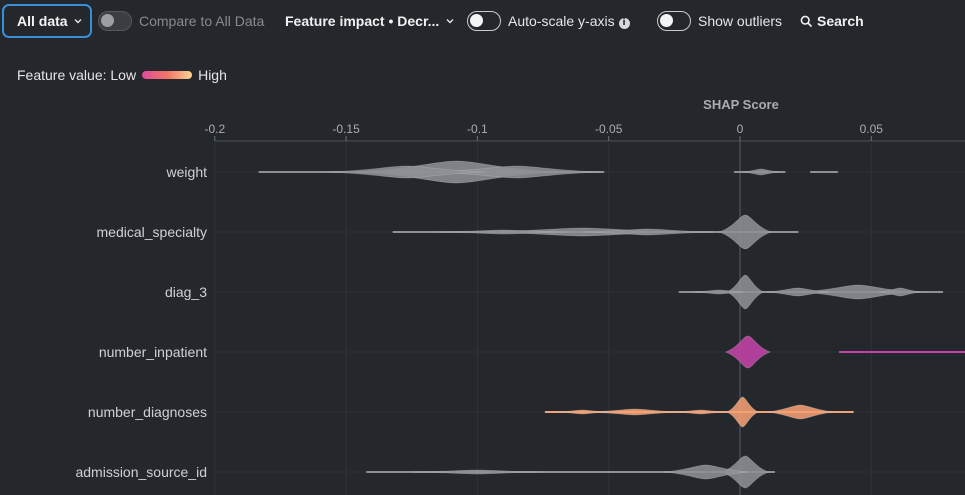 The height and width of the screenshot is (495, 965). What do you see at coordinates (346, 129) in the screenshot?
I see `tick-label: -0.15` at bounding box center [346, 129].